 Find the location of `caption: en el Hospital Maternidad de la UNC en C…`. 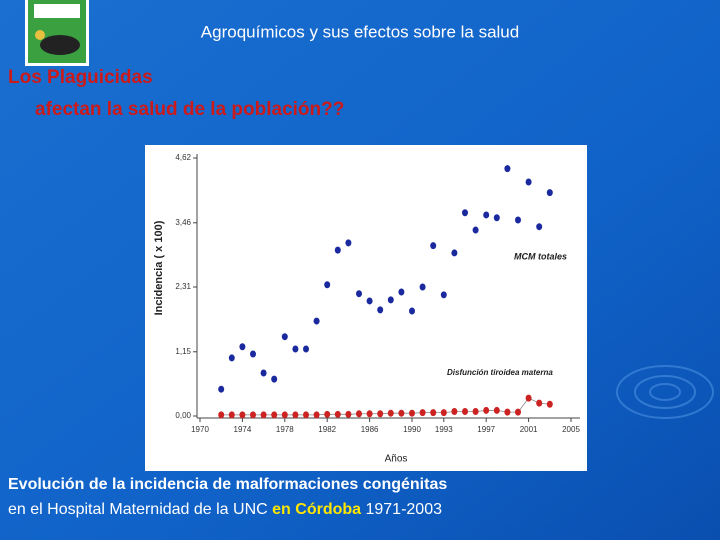

caption: en el Hospital Maternidad de la UNC en C… is located at coordinates (225, 509).